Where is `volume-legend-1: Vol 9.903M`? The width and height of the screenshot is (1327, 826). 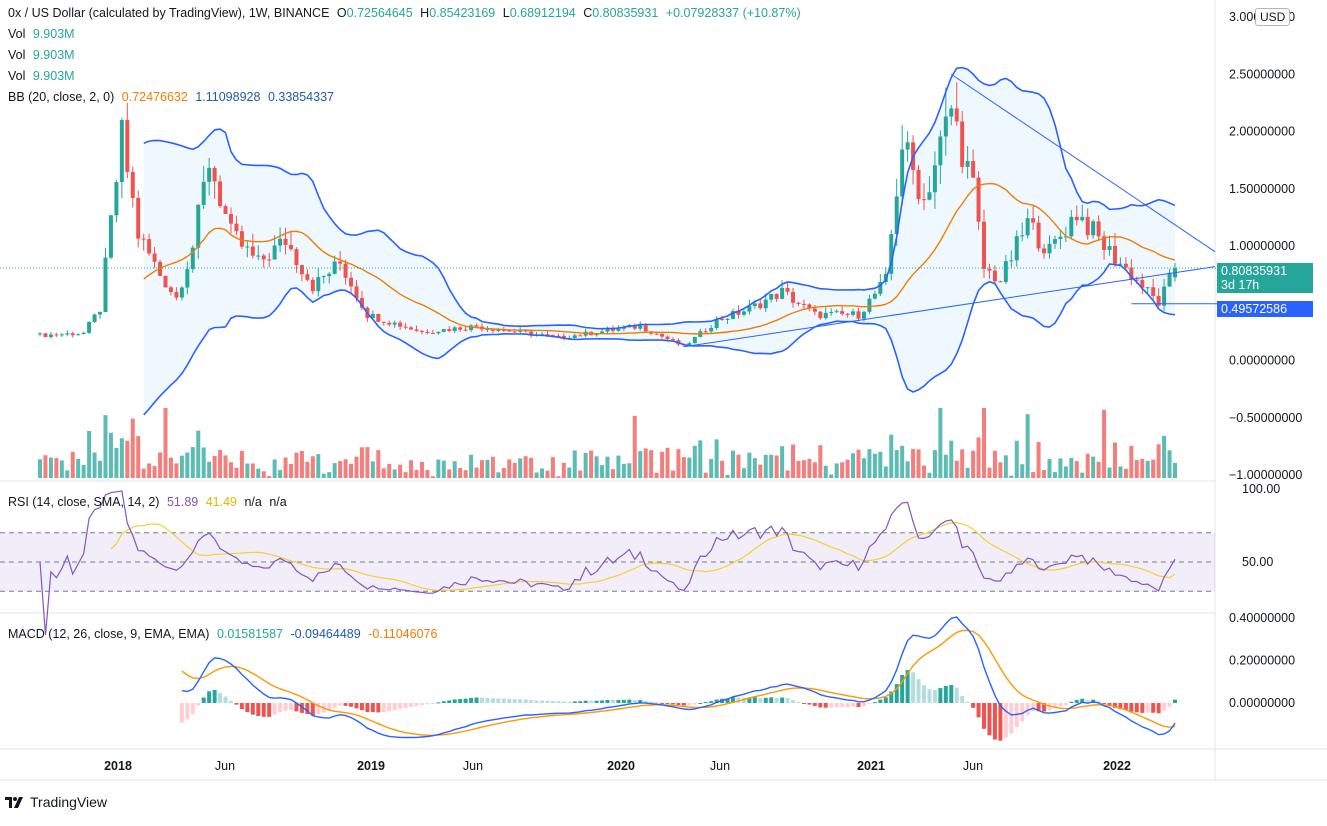 volume-legend-1: Vol 9.903M is located at coordinates (43, 34).